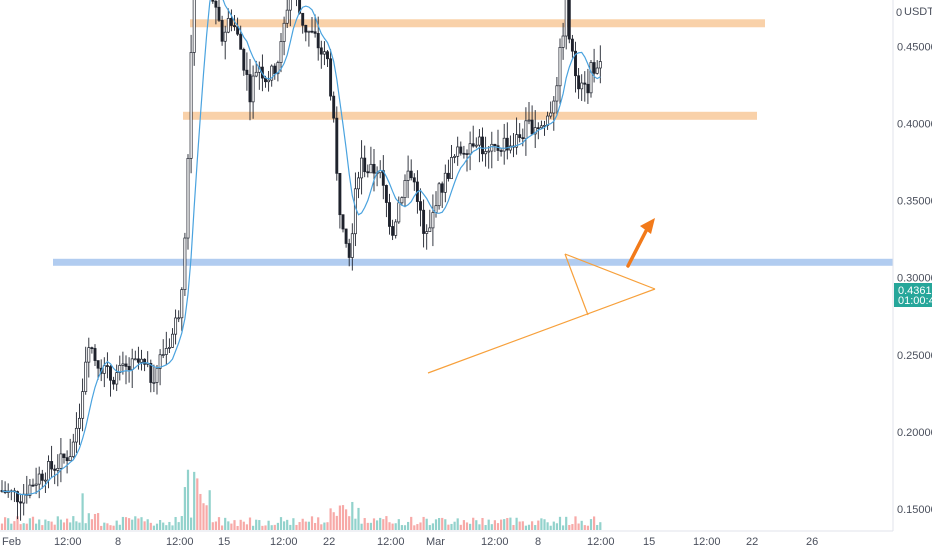  What do you see at coordinates (913, 295) in the screenshot?
I see `last-price-tag: 0.43616 01:00:47` at bounding box center [913, 295].